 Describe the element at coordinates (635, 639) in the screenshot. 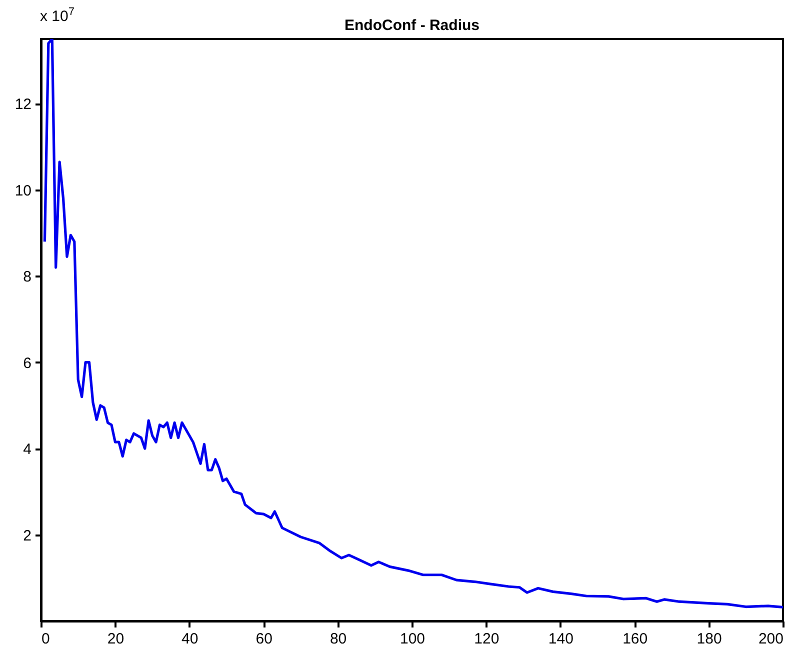

I see `x-tick-label: 160` at that location.